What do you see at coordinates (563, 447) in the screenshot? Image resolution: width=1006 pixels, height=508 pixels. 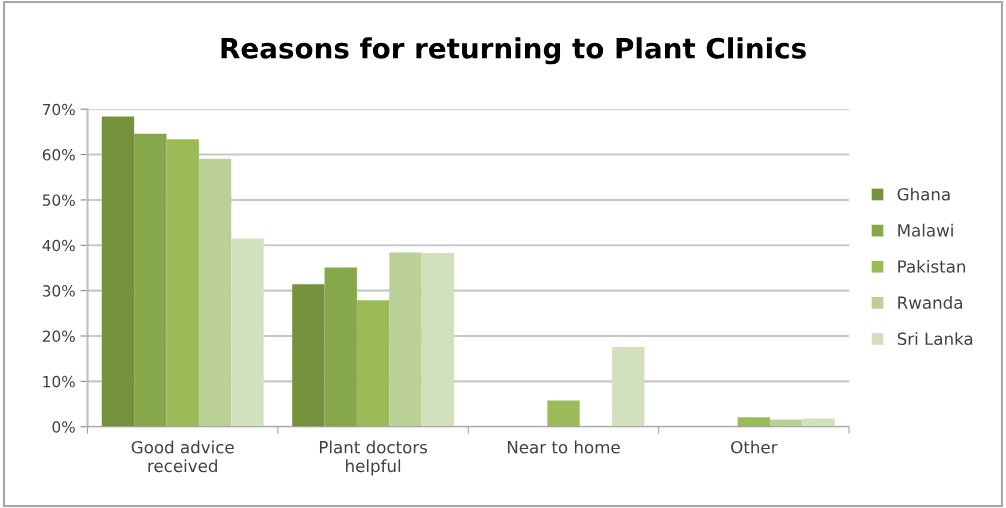 I see `x-tick-label: Near to home` at bounding box center [563, 447].